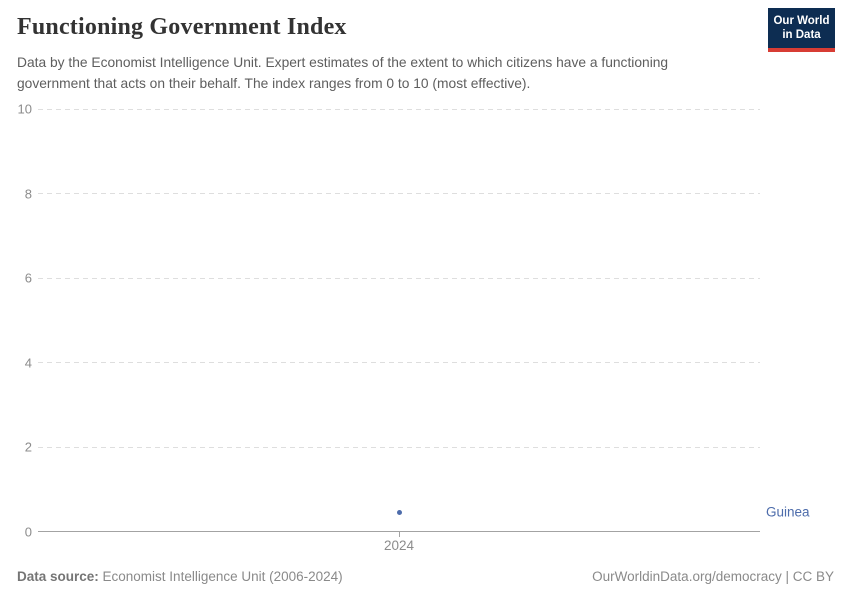 The width and height of the screenshot is (850, 600). Describe the element at coordinates (28, 362) in the screenshot. I see `y-axis-tick-label: 4` at that location.